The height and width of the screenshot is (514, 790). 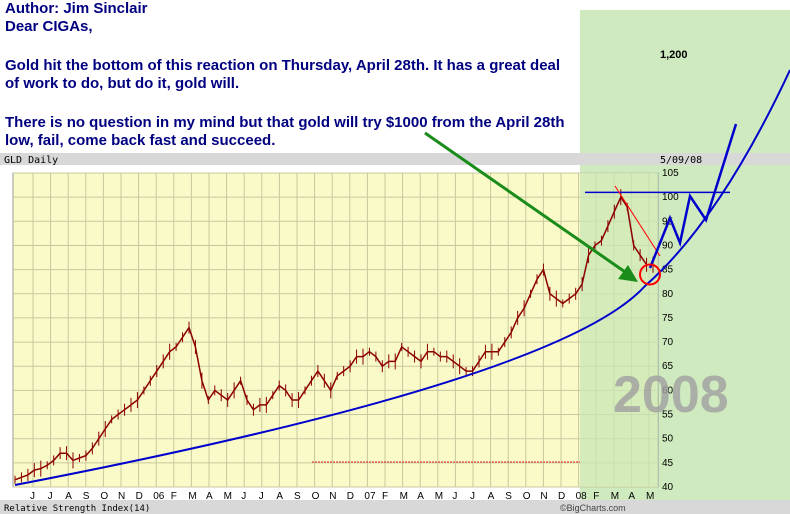 What do you see at coordinates (668, 270) in the screenshot?
I see `y-tick-label: 85` at bounding box center [668, 270].